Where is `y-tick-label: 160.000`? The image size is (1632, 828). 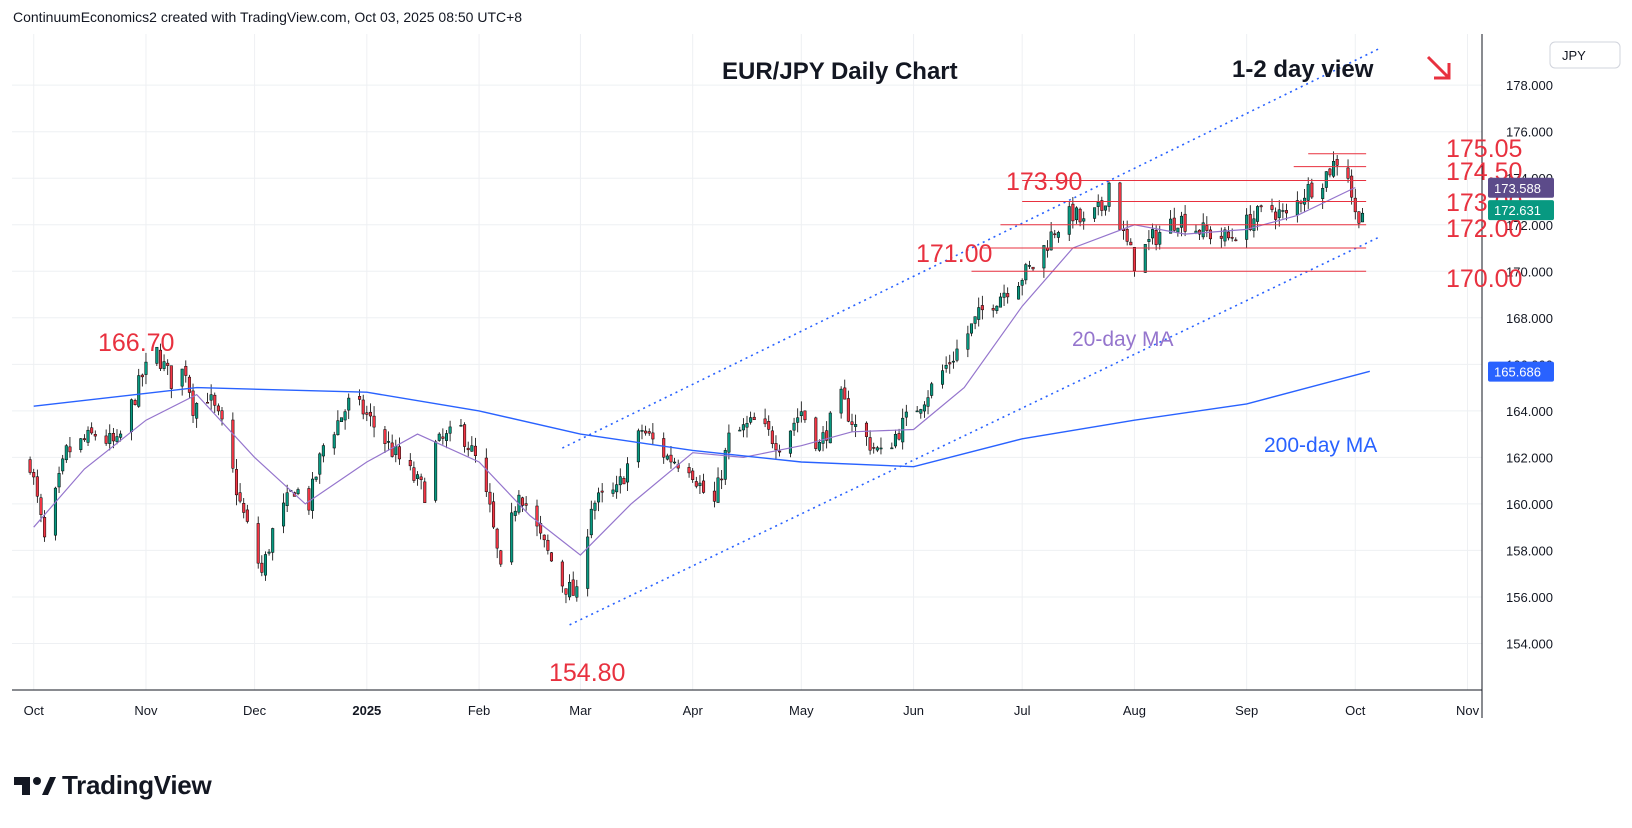 y-tick-label: 160.000 is located at coordinates (1529, 504).